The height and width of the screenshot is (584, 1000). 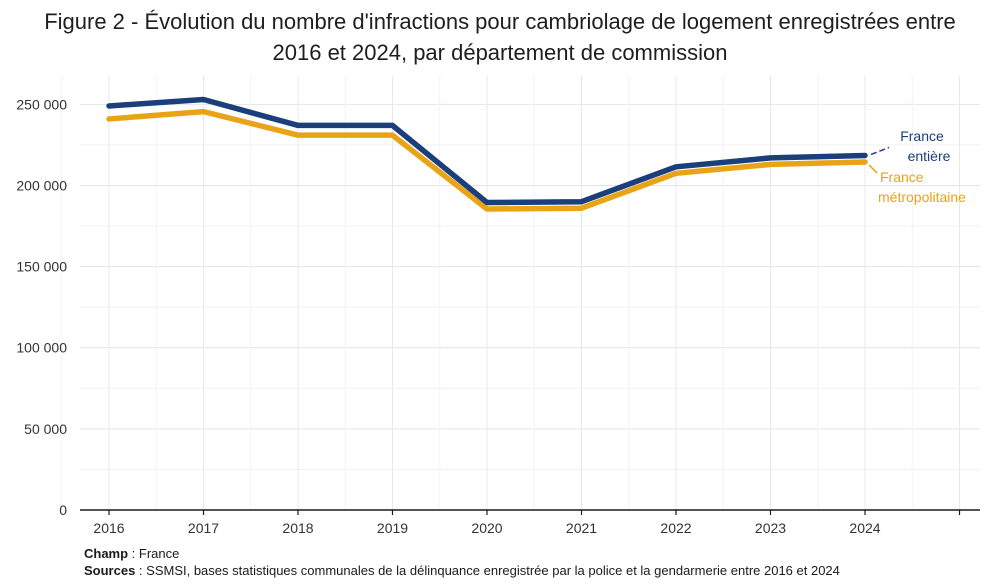 What do you see at coordinates (864, 528) in the screenshot?
I see `x-tick-label: 2024` at bounding box center [864, 528].